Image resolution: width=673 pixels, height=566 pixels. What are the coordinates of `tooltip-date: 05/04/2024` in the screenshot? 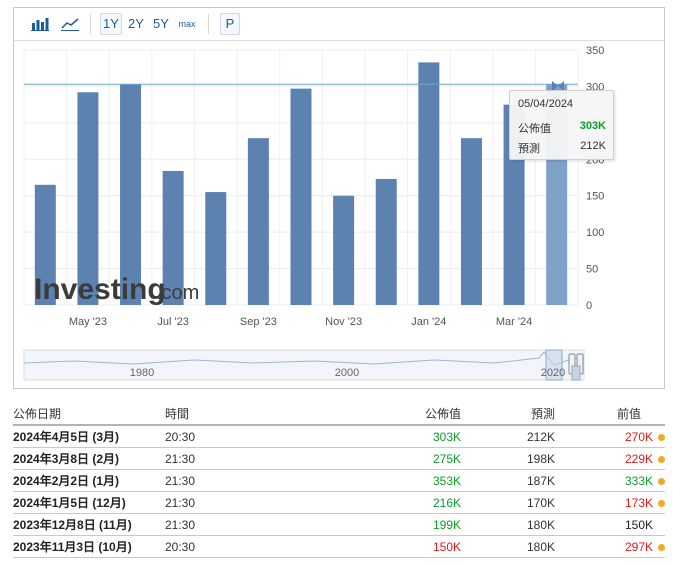 It's located at (546, 104).